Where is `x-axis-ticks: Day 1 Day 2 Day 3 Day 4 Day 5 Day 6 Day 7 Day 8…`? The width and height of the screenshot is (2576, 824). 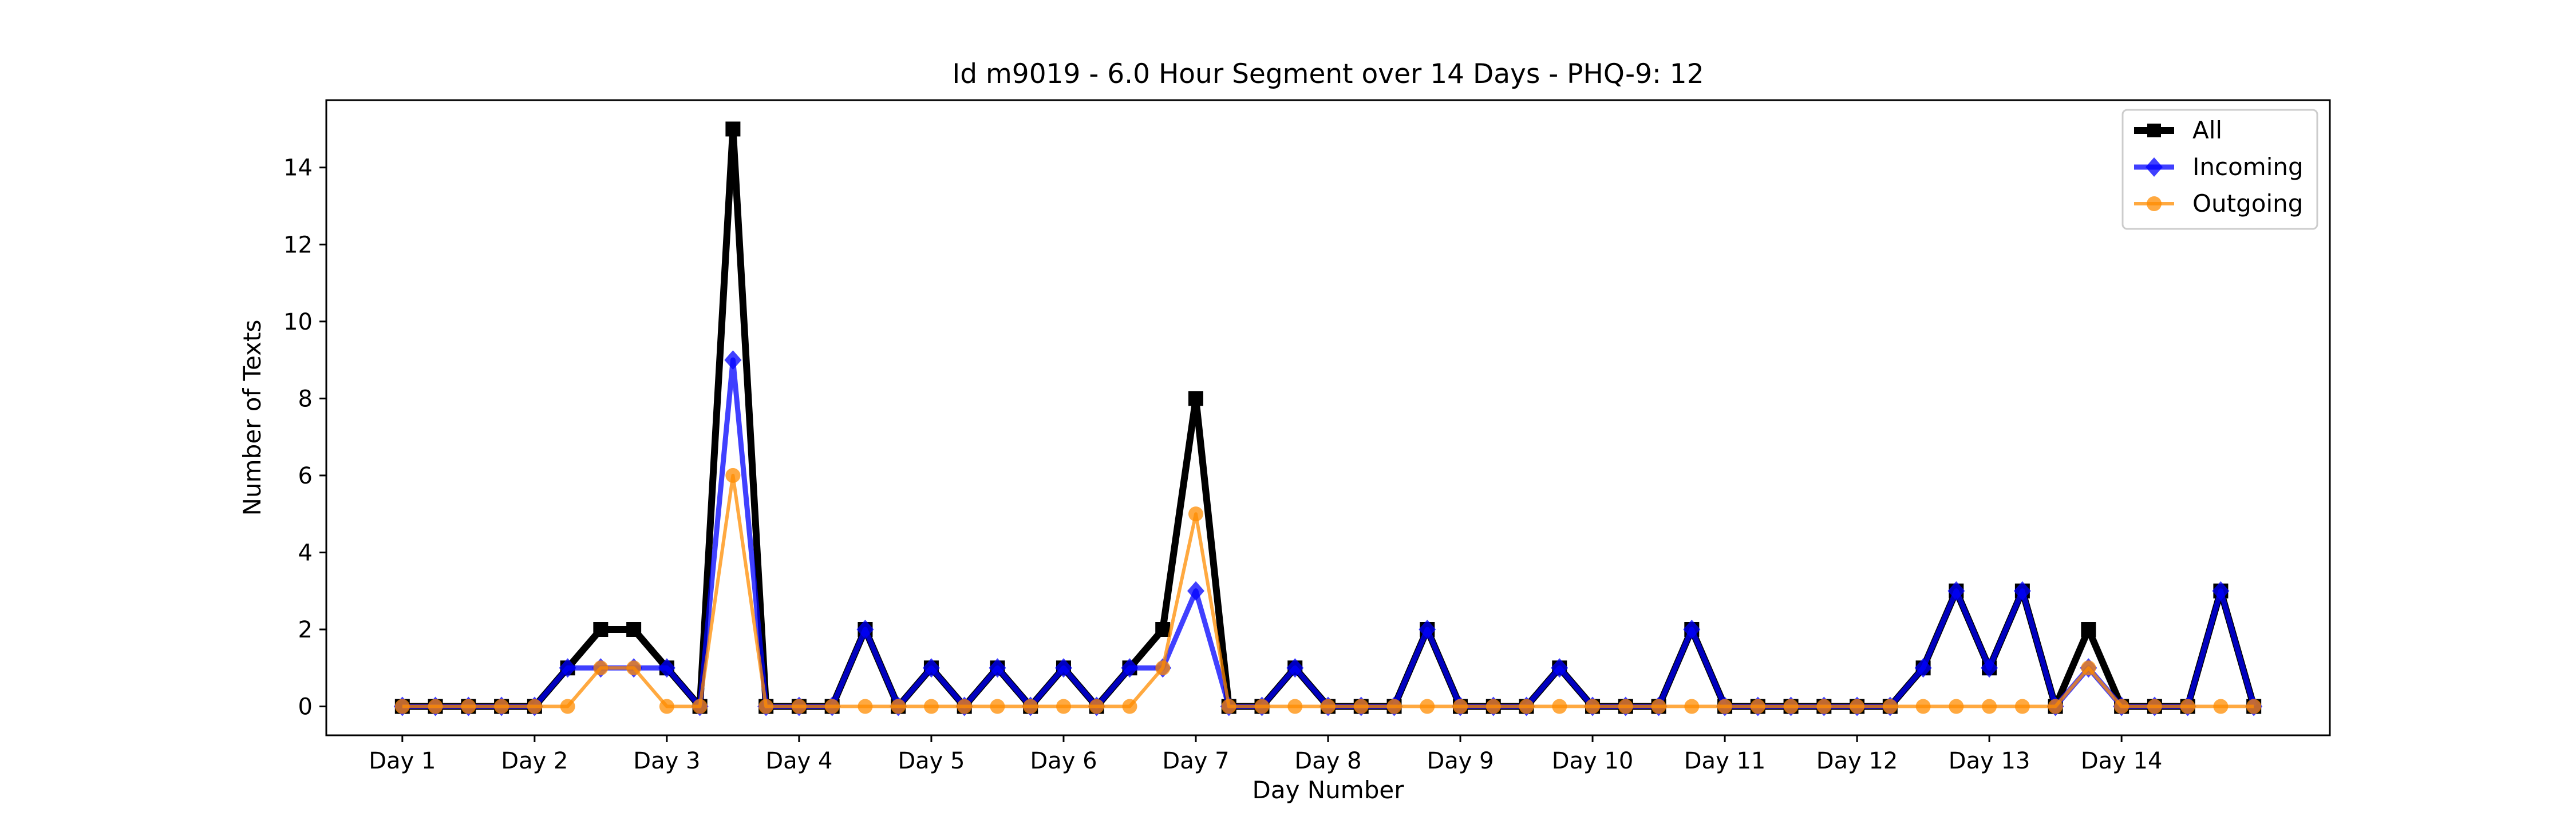 x-axis-ticks: Day 1 Day 2 Day 3 Day 4 Day 5 Day 6 Day 7 Day 8… is located at coordinates (1265, 754).